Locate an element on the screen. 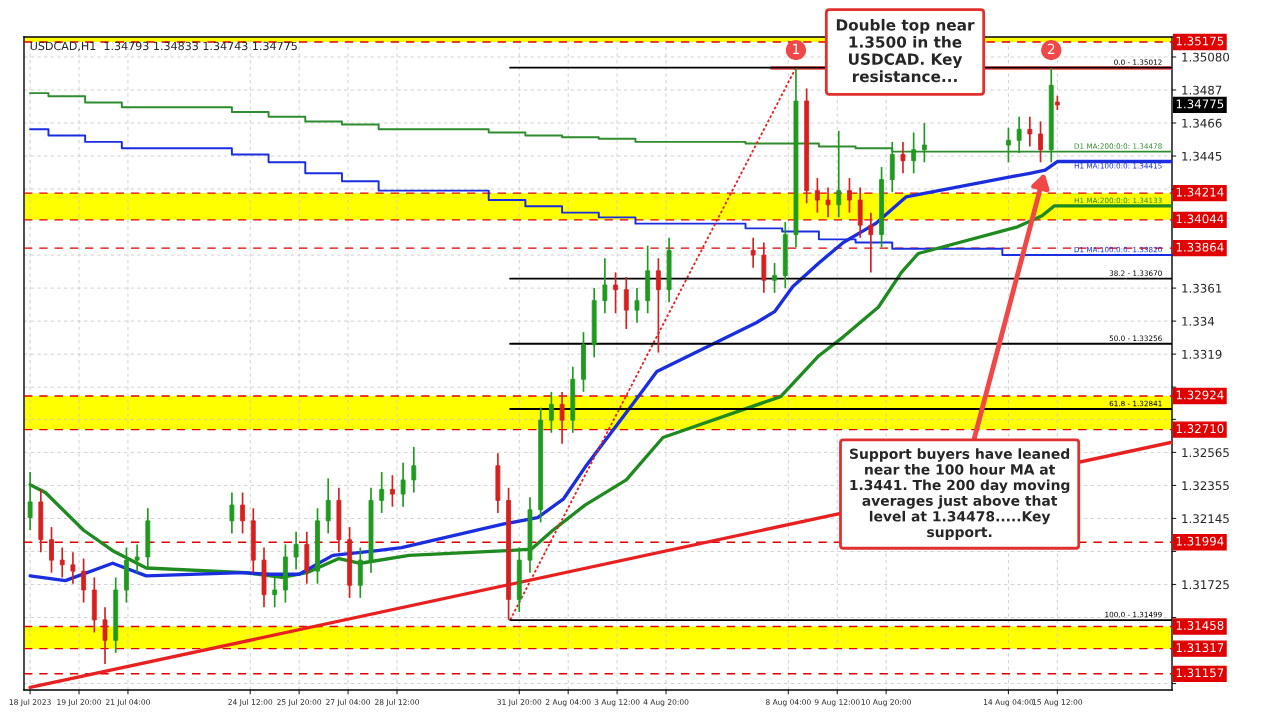 The height and width of the screenshot is (718, 1286). annotation: 1 is located at coordinates (796, 48).